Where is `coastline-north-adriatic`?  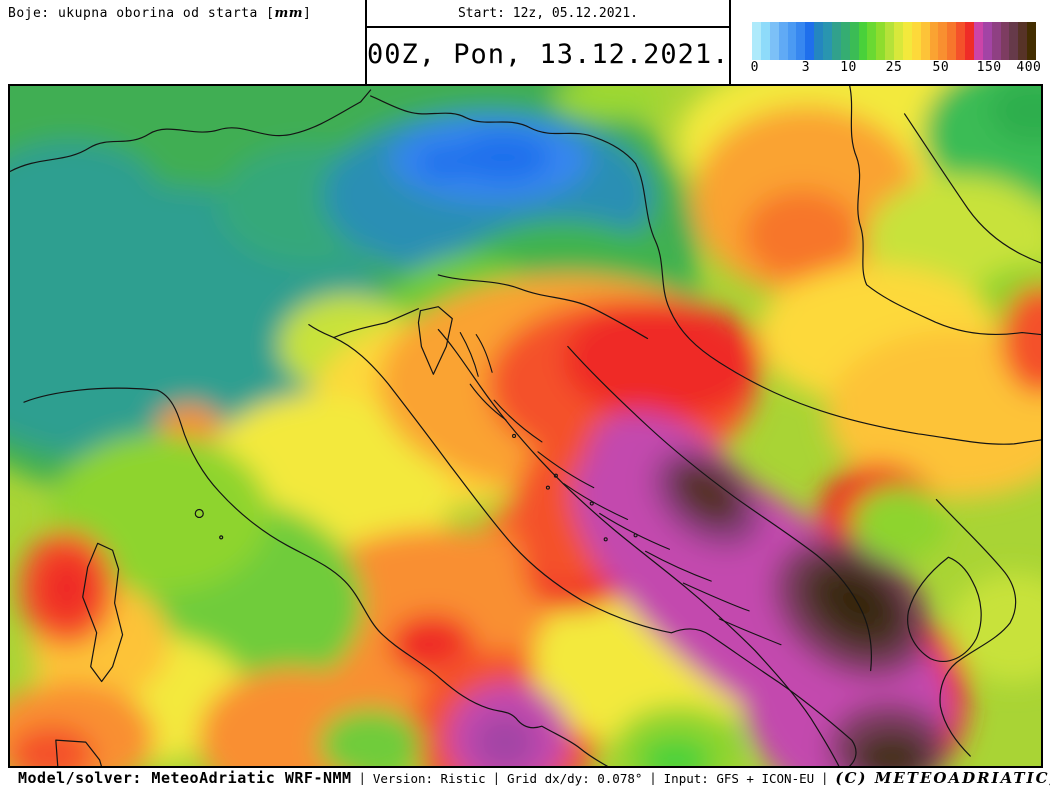
coastline-north-adriatic is located at coordinates (364, 323).